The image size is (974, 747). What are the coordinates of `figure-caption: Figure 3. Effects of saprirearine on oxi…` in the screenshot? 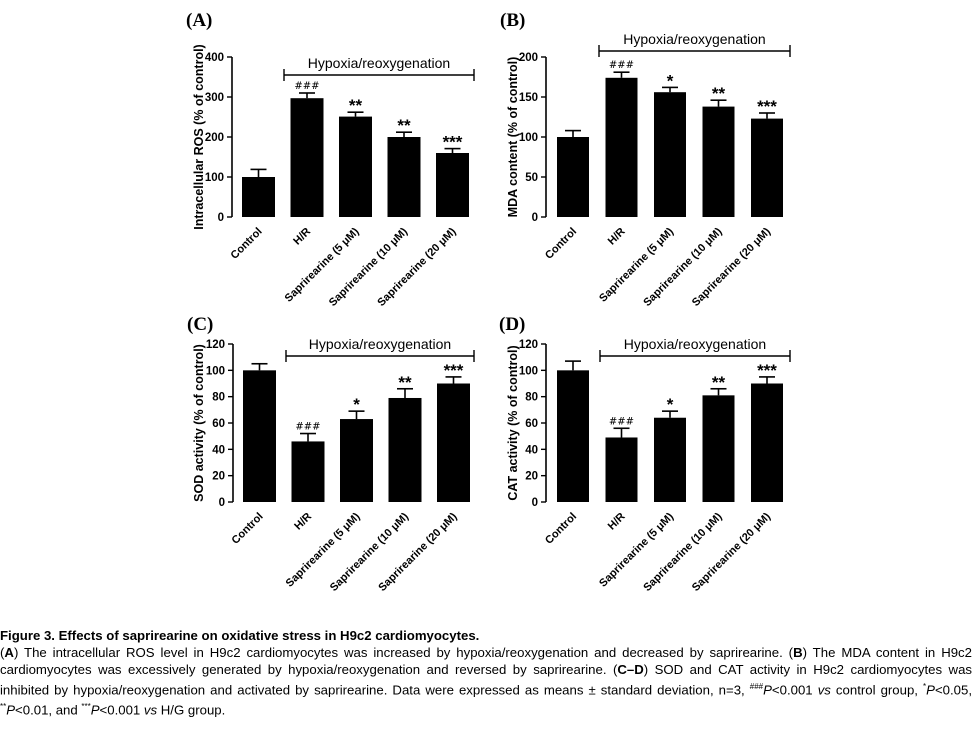 It's located at (486, 673).